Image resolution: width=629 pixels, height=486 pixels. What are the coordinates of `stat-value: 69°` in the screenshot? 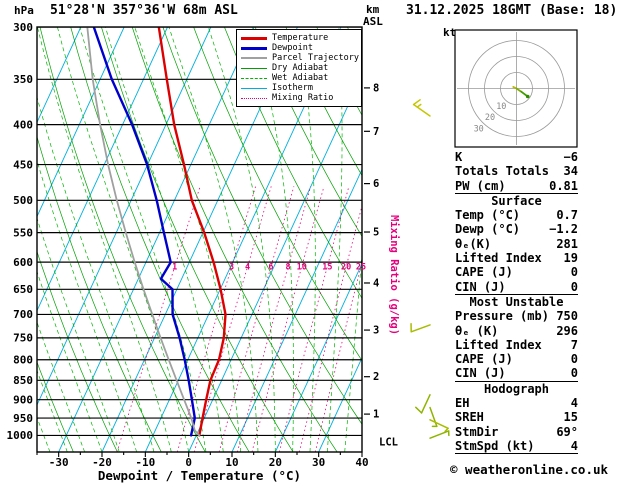 It's located at (567, 431).